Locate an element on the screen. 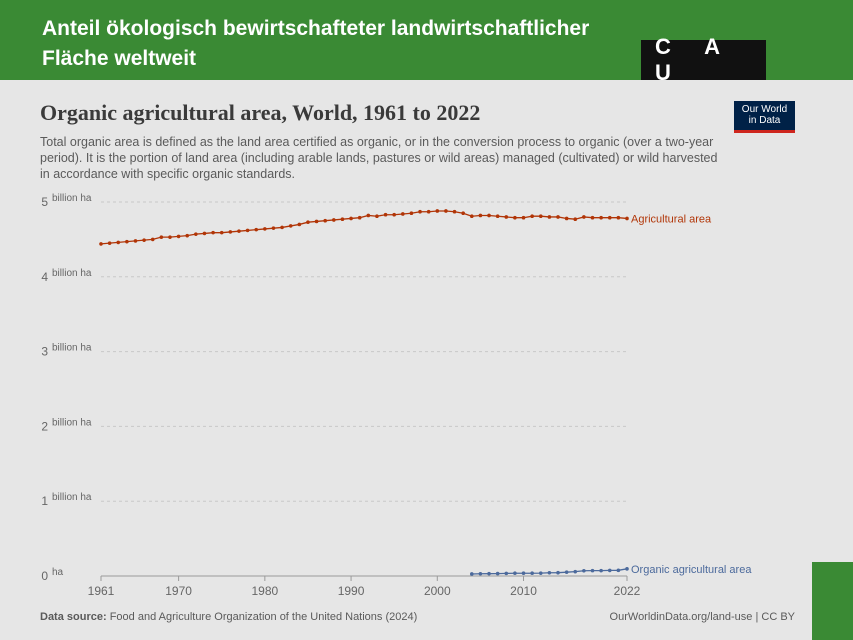 This screenshot has width=853, height=640. x-tick-label: 2010 is located at coordinates (523, 591).